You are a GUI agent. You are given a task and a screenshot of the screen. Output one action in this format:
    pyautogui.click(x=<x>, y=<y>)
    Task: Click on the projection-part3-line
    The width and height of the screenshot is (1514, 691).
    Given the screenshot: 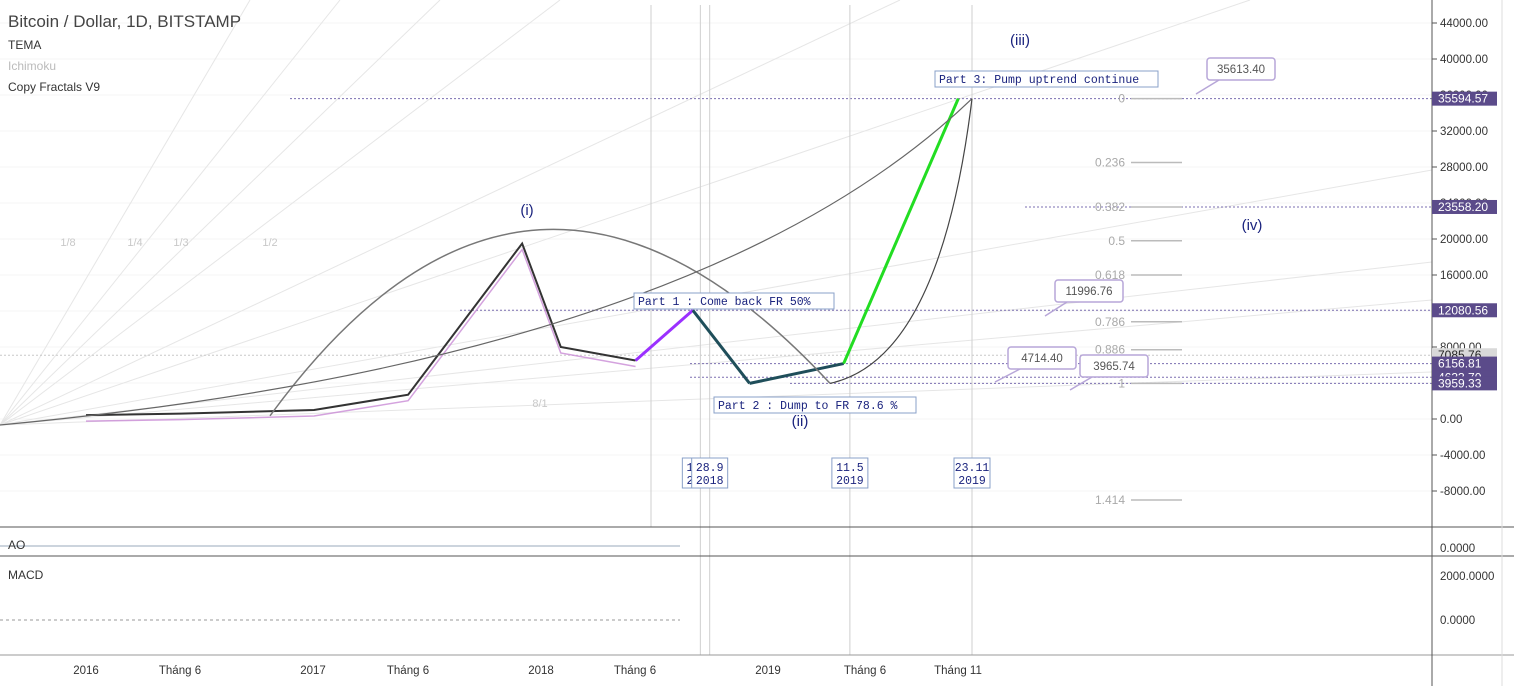 What is the action you would take?
    pyautogui.click(x=901, y=231)
    